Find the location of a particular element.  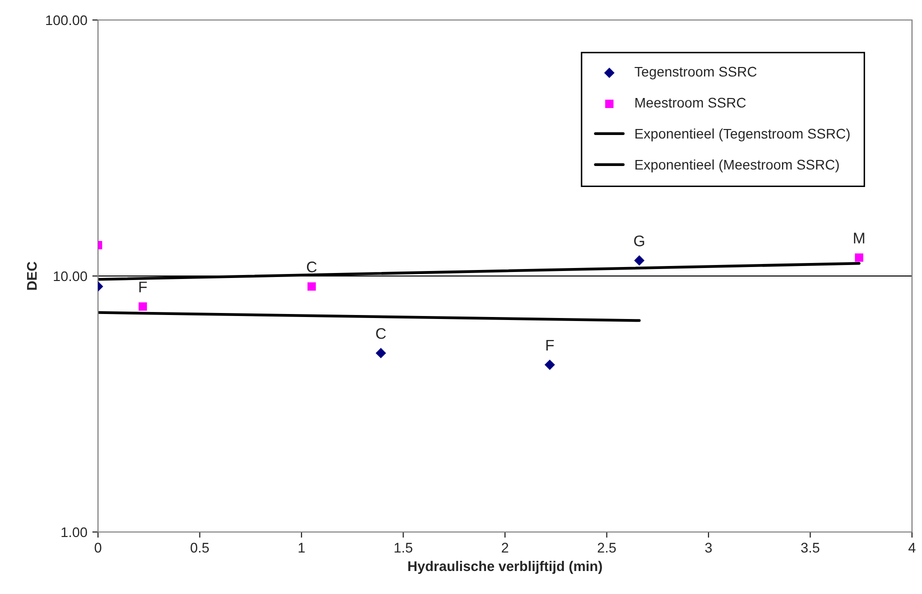

x-axis-title: Hydraulische verblijftijd (min) is located at coordinates (505, 567).